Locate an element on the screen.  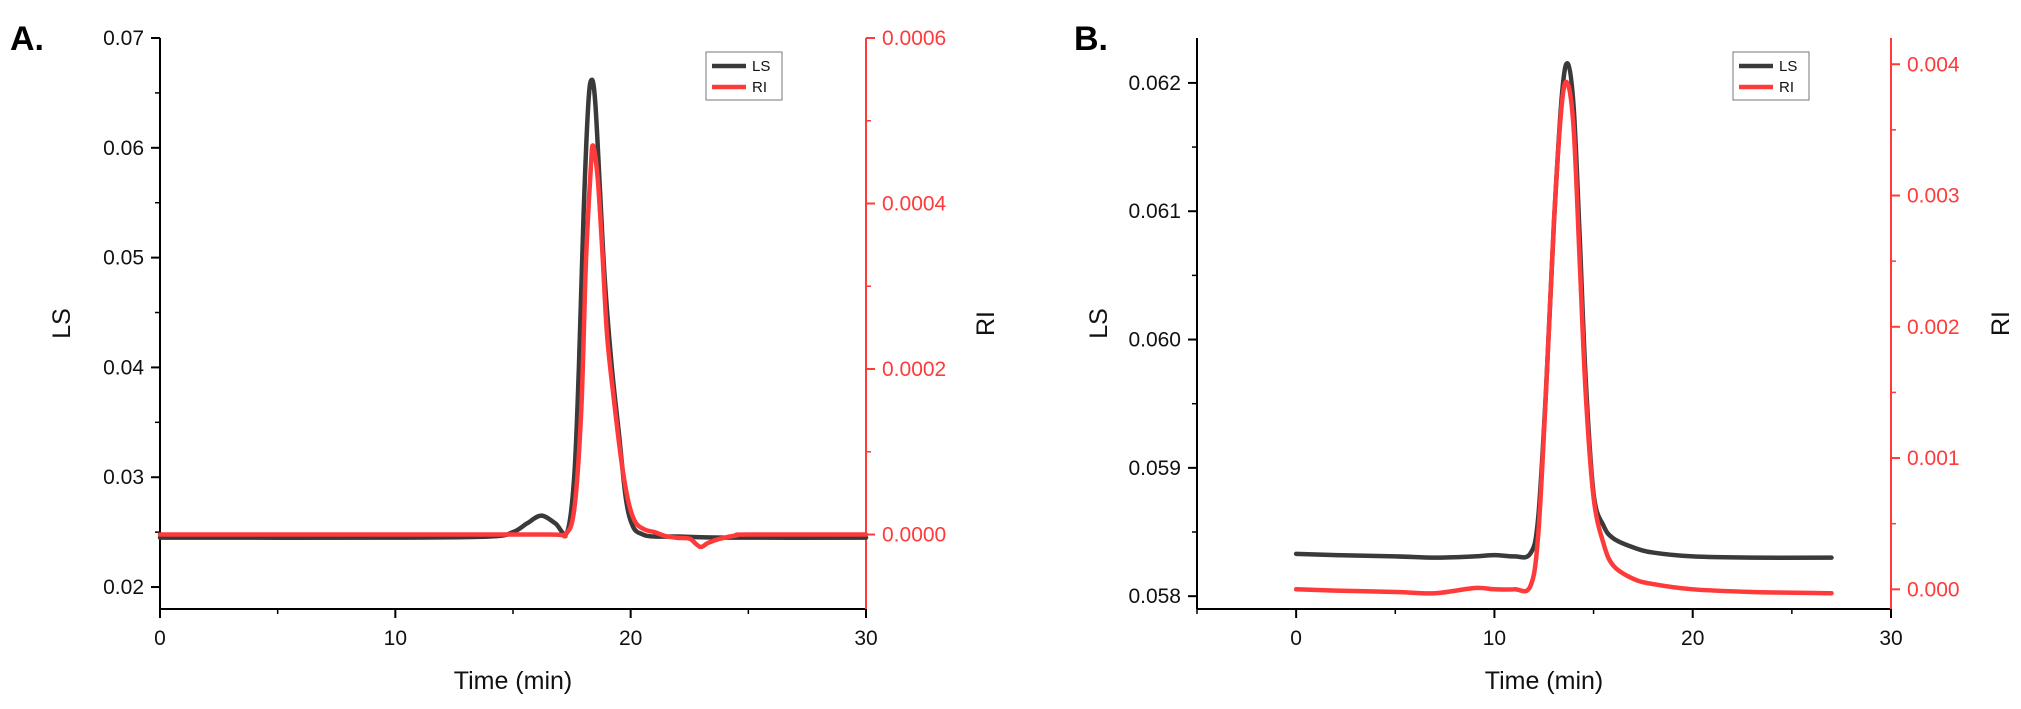
left-y-tick-label: 0.07 is located at coordinates (123, 38).